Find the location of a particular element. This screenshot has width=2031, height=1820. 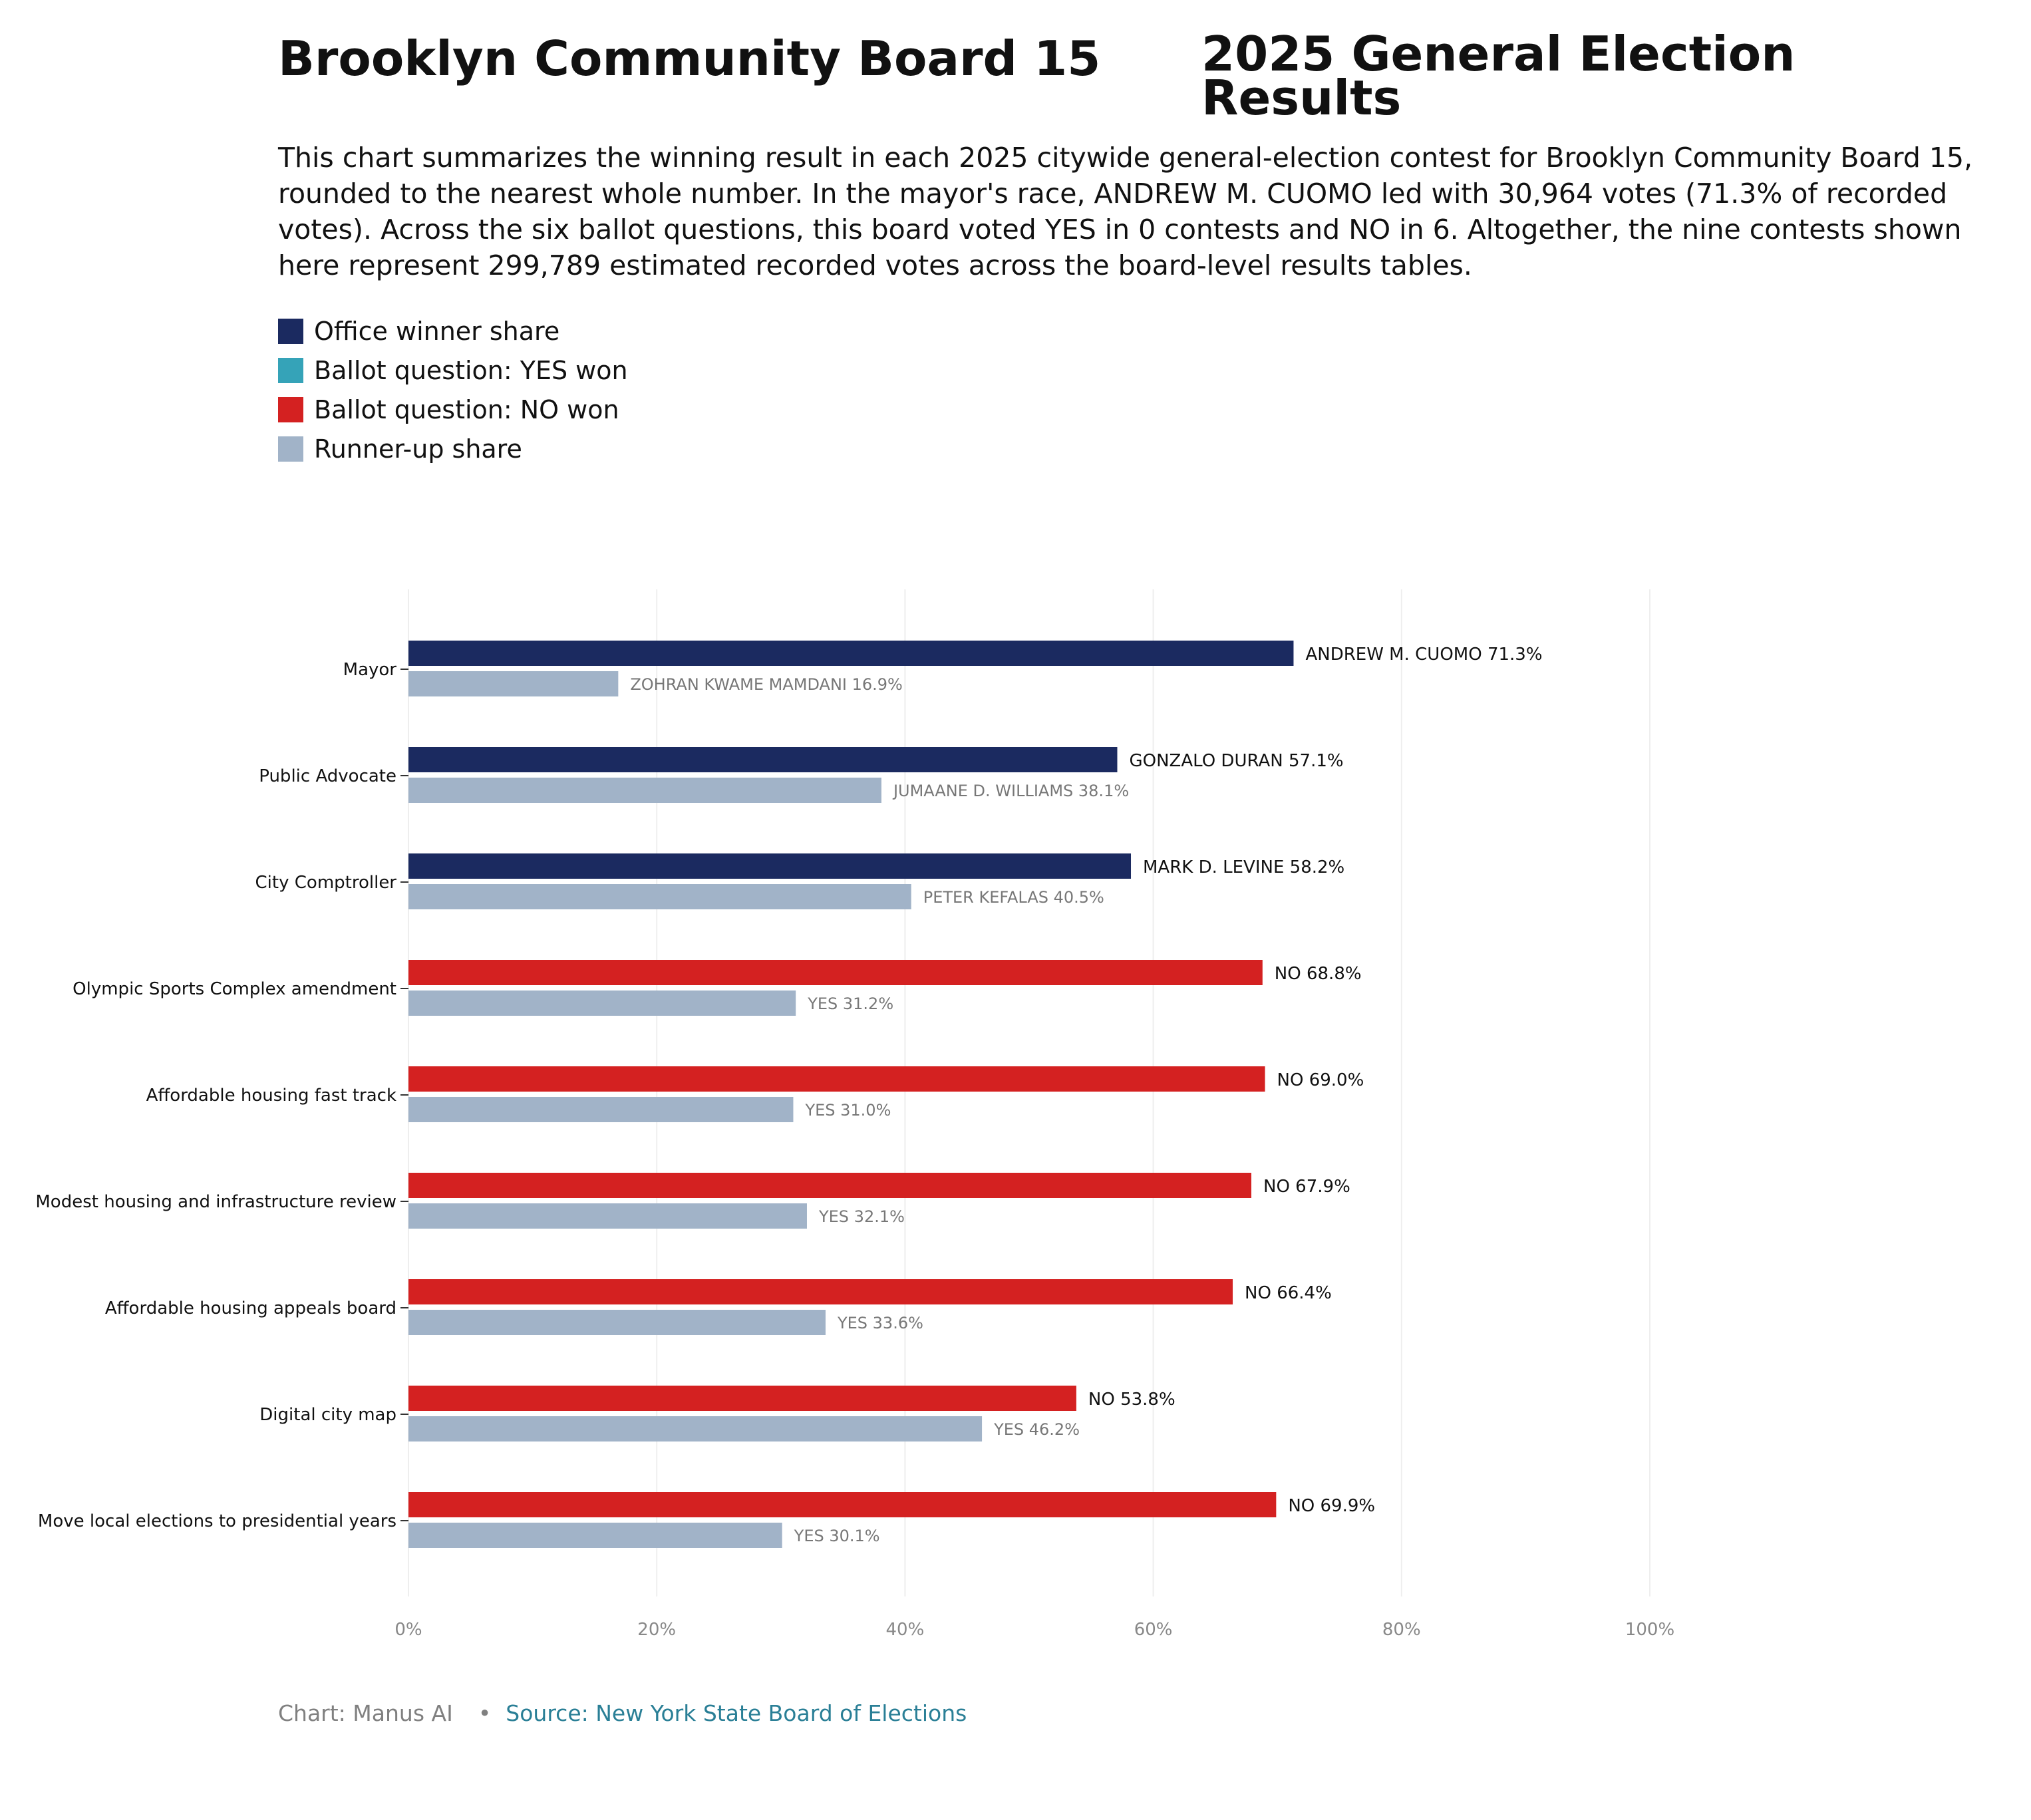

legend-item: Runner-up share is located at coordinates (453, 448).